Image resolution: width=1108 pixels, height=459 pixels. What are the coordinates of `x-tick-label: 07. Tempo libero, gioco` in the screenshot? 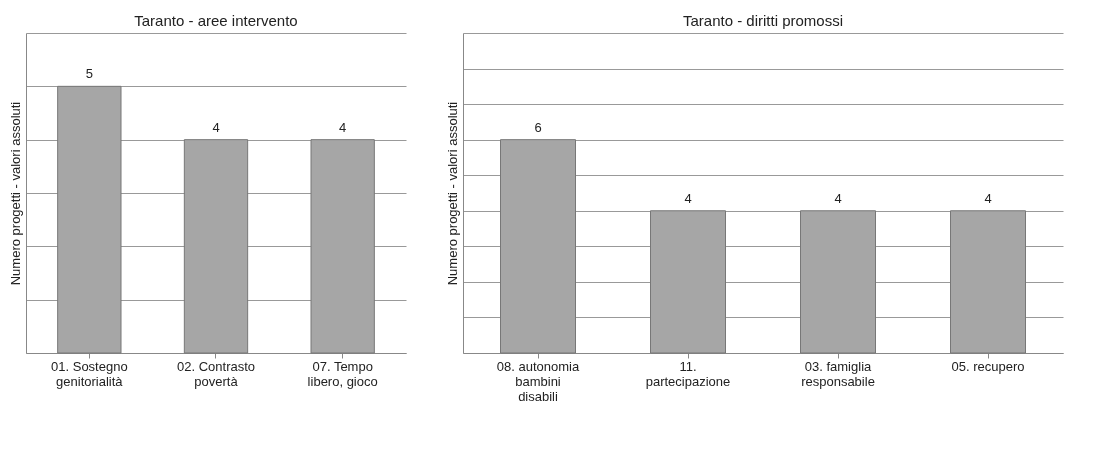 It's located at (342, 373).